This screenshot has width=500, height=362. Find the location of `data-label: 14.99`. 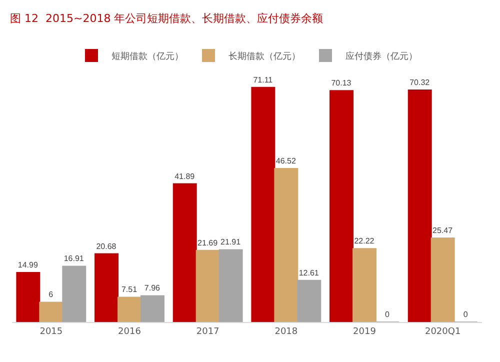

data-label: 14.99 is located at coordinates (28, 265).